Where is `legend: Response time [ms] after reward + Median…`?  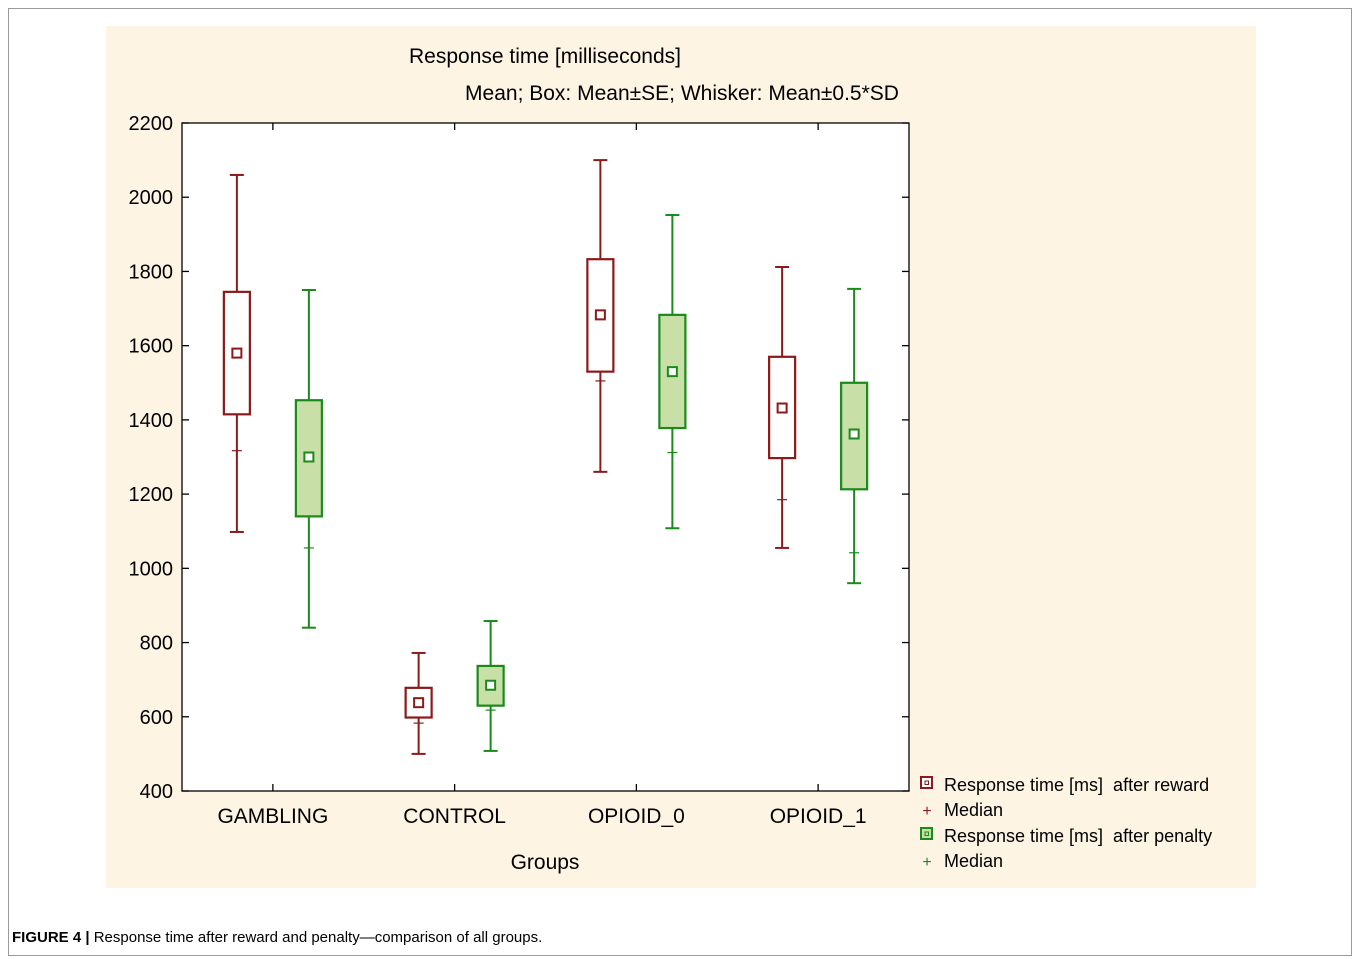
legend: Response time [ms] after reward + Median… is located at coordinates (1066, 823).